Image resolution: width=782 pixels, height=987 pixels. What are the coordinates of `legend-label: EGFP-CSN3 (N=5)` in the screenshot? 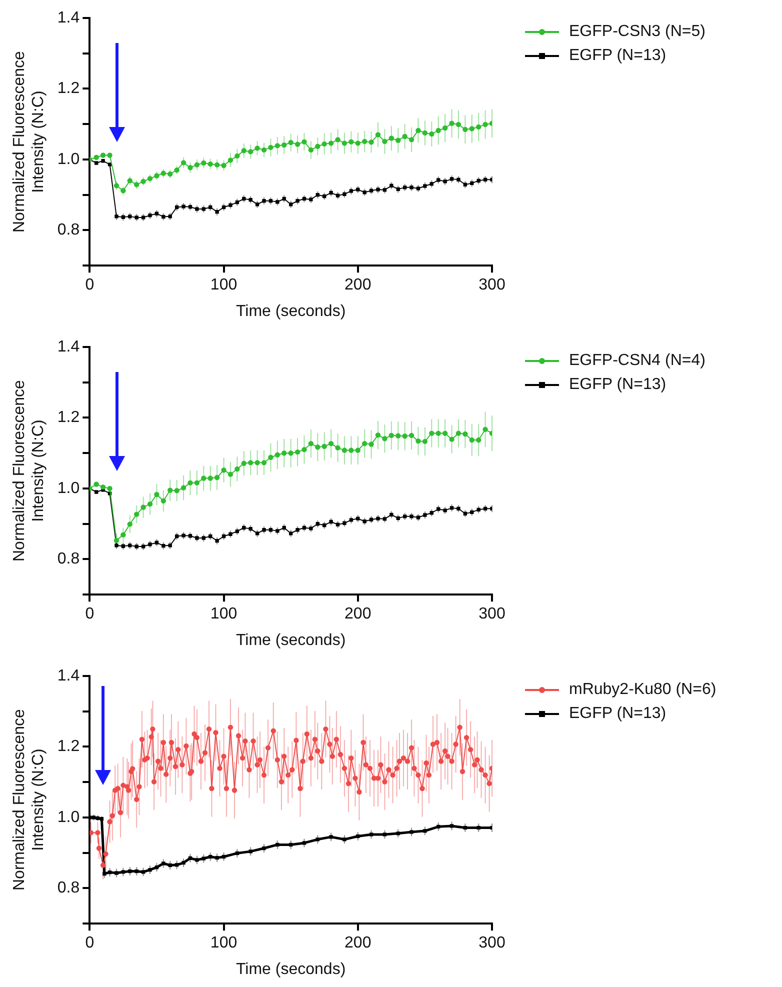 It's located at (637, 32).